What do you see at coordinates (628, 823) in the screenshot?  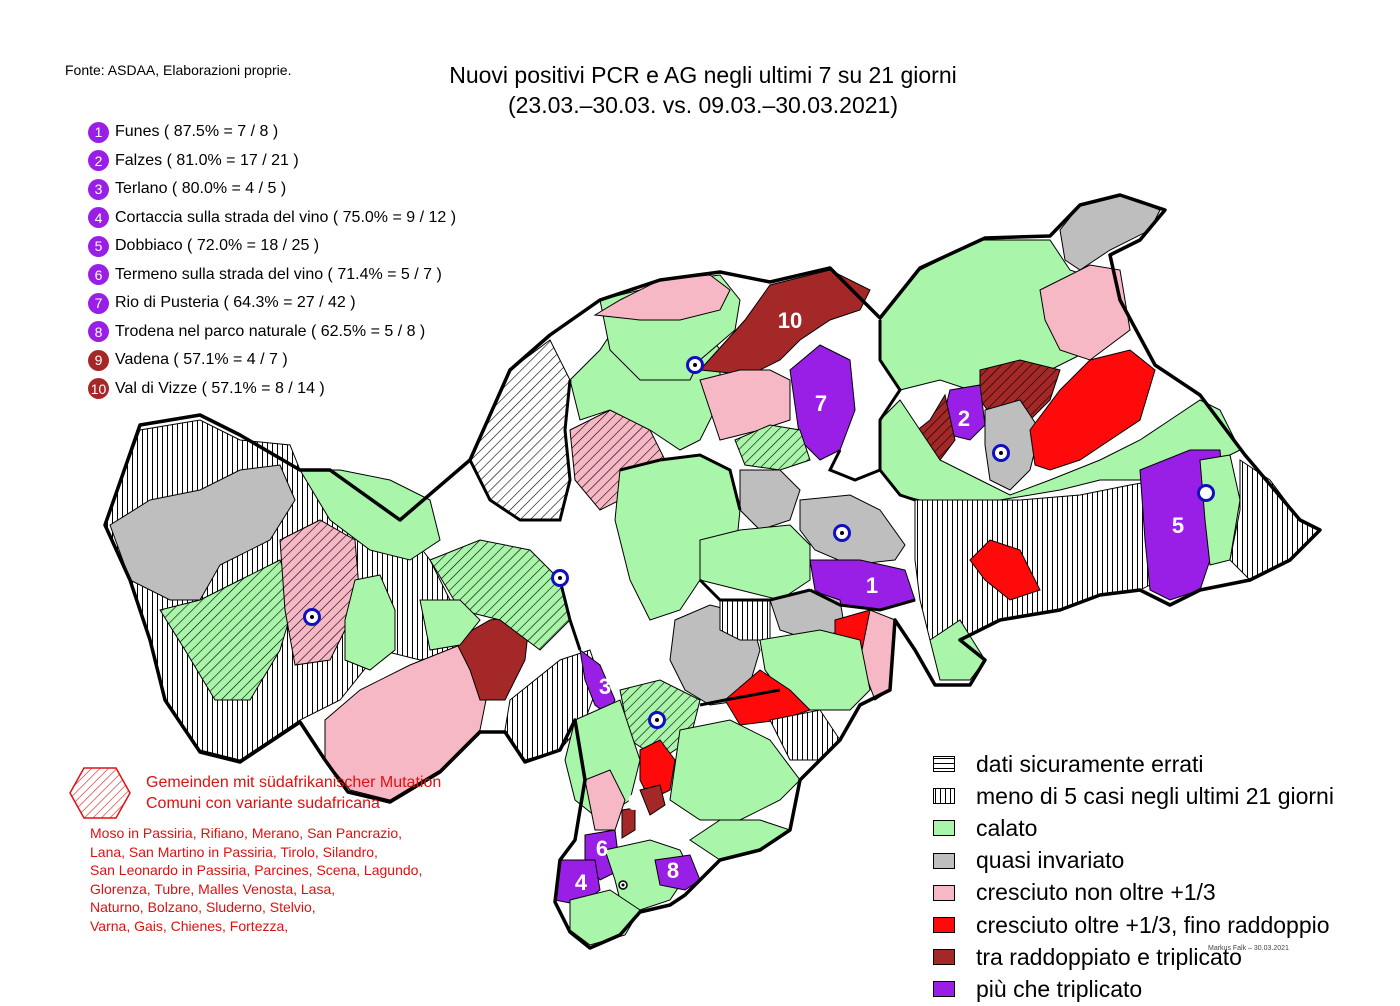 I see `region-darkred-strip` at bounding box center [628, 823].